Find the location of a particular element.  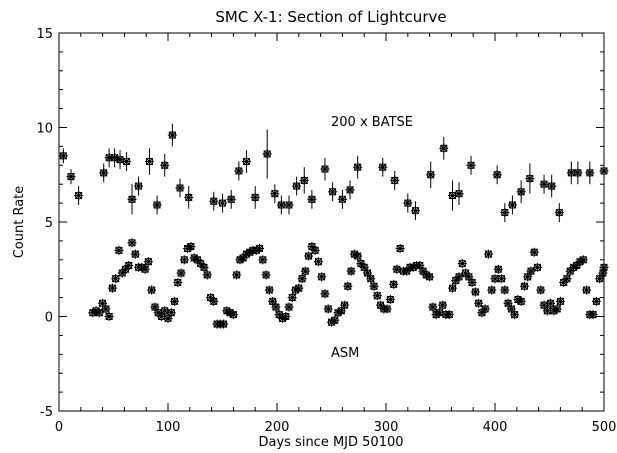

batse-annotation: 200 x BATSE is located at coordinates (372, 122).